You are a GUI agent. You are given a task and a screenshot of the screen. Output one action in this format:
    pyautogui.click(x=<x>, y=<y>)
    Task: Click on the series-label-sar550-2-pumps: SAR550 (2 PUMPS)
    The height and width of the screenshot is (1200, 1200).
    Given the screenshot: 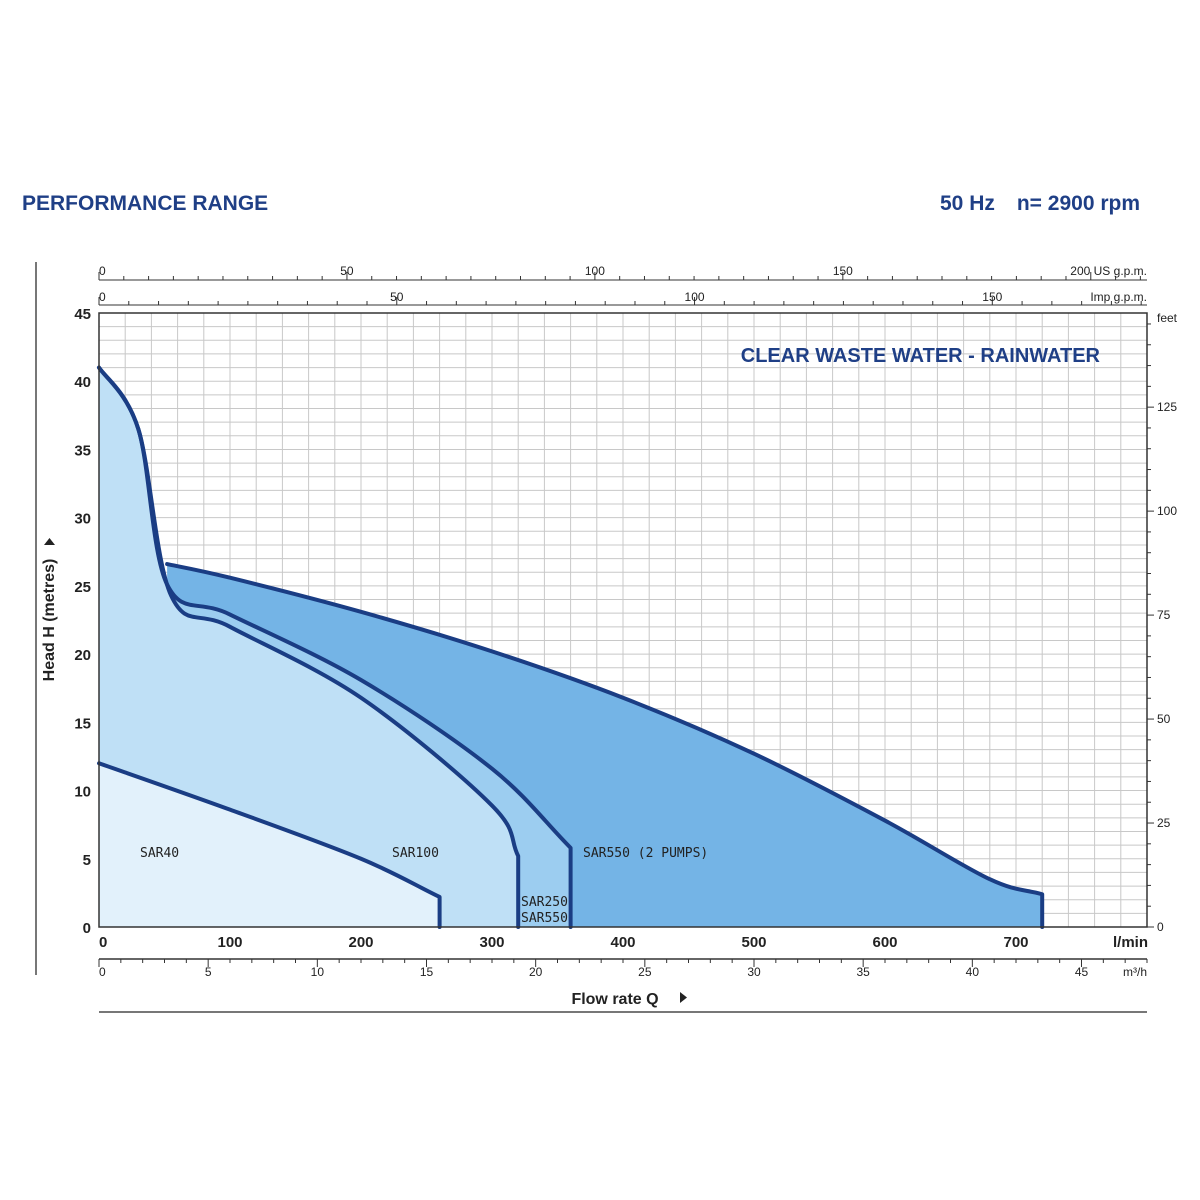 What is the action you would take?
    pyautogui.click(x=645, y=853)
    